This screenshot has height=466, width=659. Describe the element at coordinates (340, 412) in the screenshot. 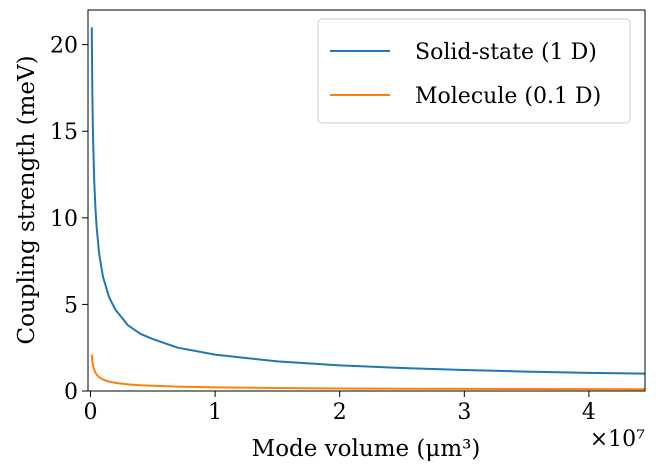

I see `x-tick-label: 2` at that location.